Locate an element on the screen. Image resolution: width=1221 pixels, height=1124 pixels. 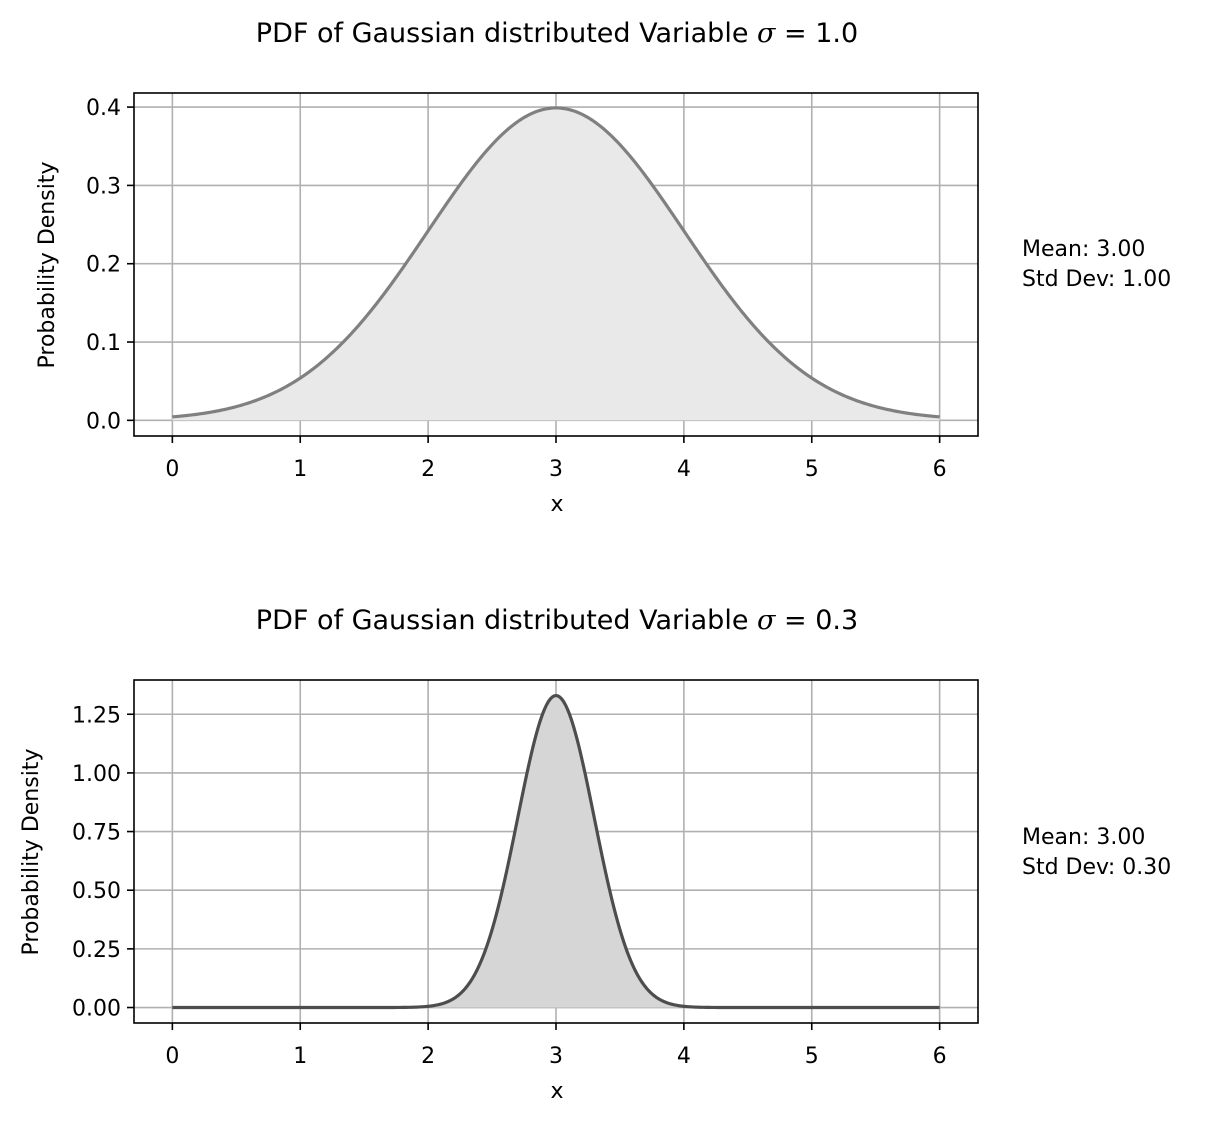
y-ticks: 0.0 0.1 0.2 0.3 0.4 is located at coordinates (110, 265).